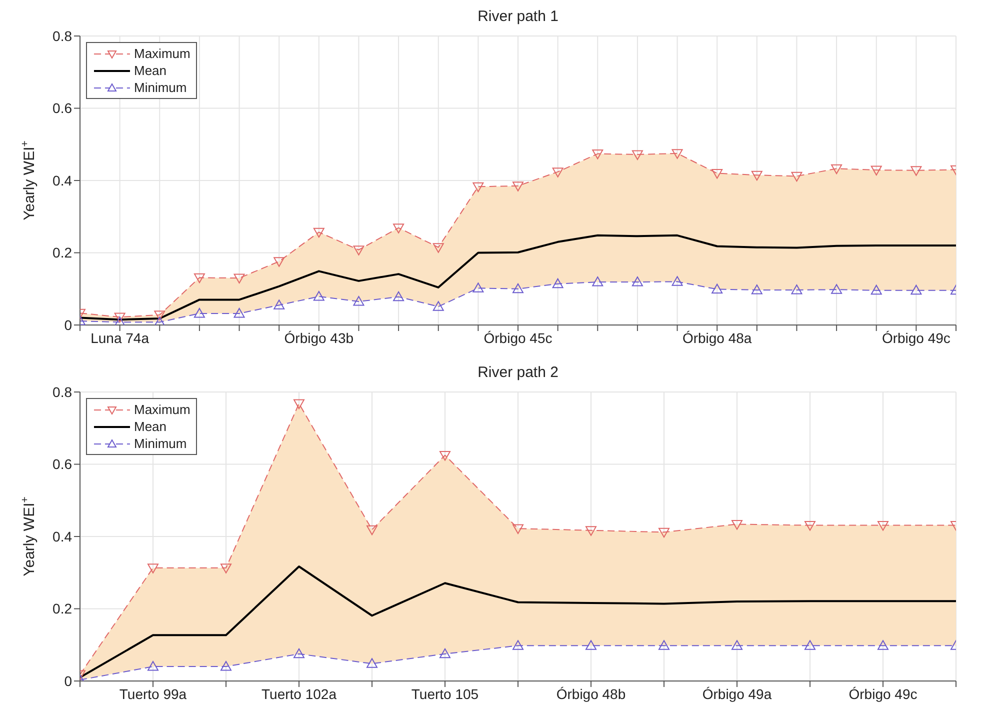 Image resolution: width=989 pixels, height=709 pixels. Describe the element at coordinates (591, 694) in the screenshot. I see `x-tick-label: Órbigo 48b` at that location.